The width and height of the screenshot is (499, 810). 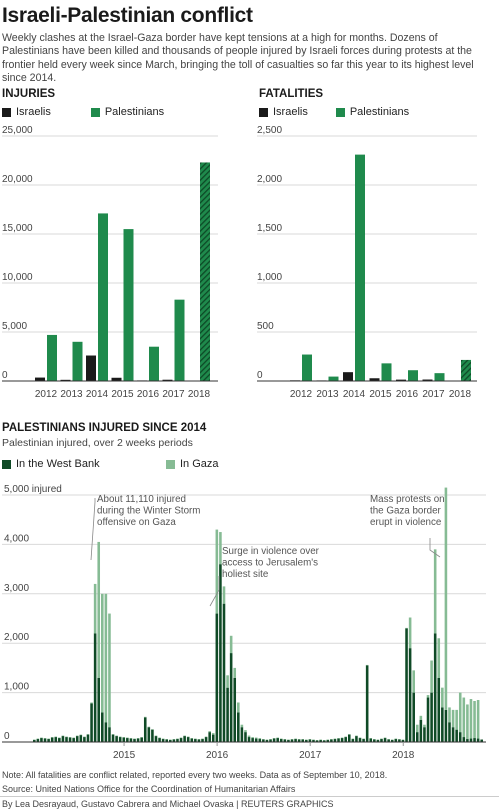 What do you see at coordinates (401, 380) in the screenshot?
I see `bar-israelis-2016` at bounding box center [401, 380].